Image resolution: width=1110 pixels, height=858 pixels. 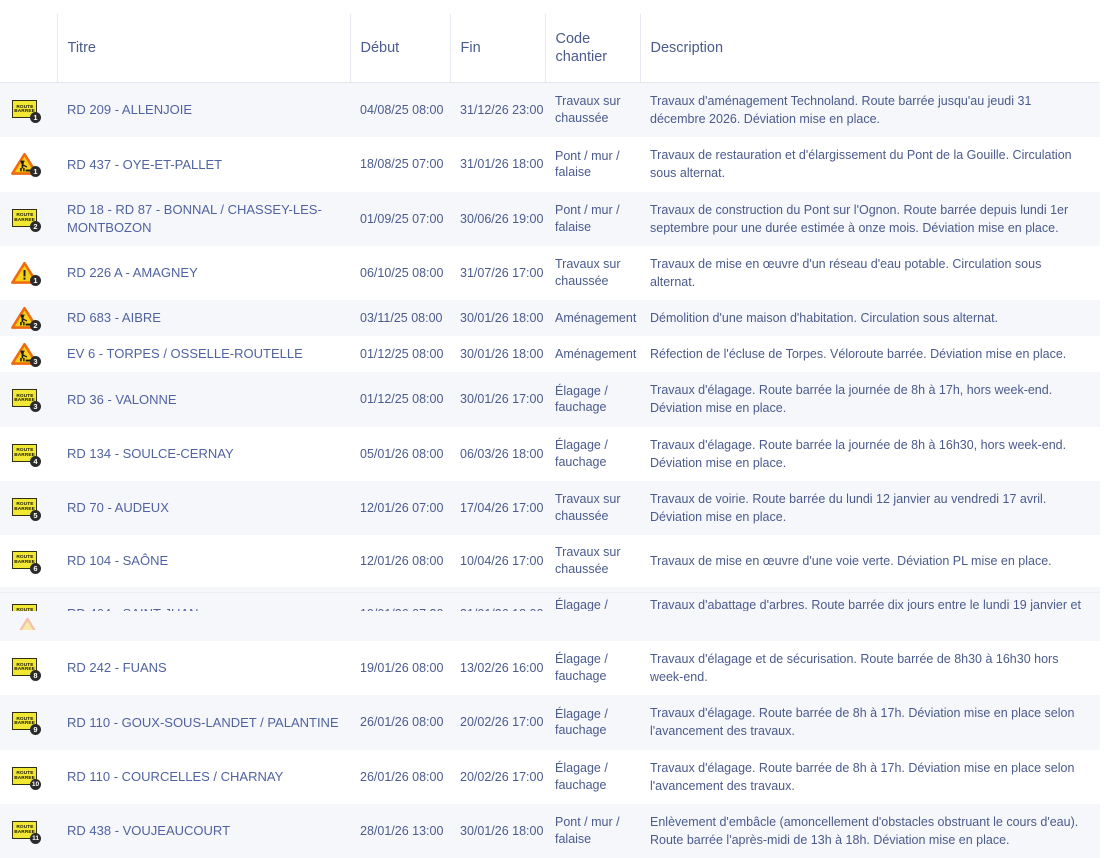 What do you see at coordinates (203, 831) in the screenshot?
I see `cell-titre: RD 438 - VOUJEAUCOURT` at bounding box center [203, 831].